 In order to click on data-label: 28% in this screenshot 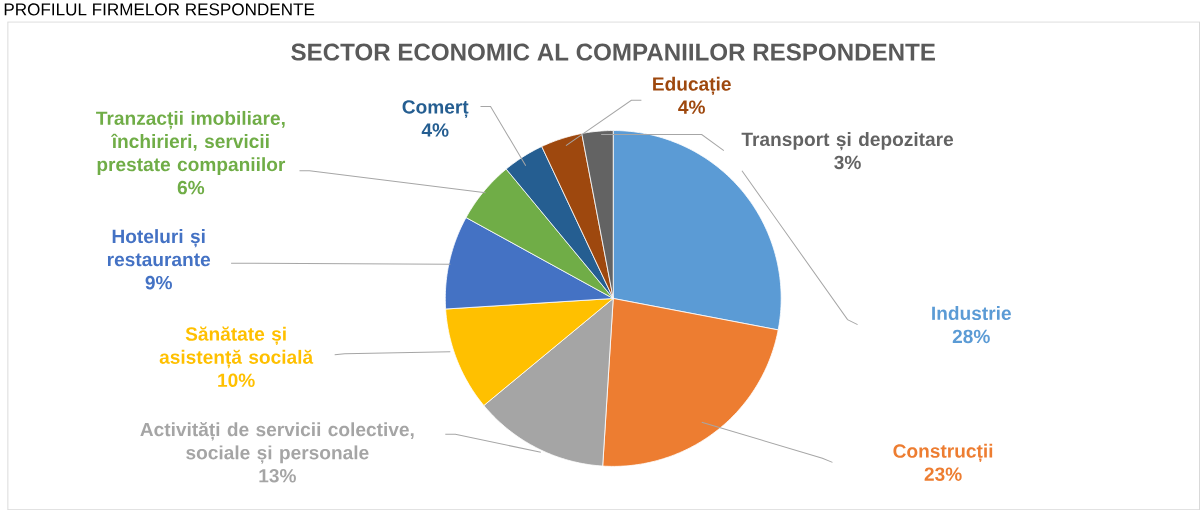, I will do `click(971, 336)`.